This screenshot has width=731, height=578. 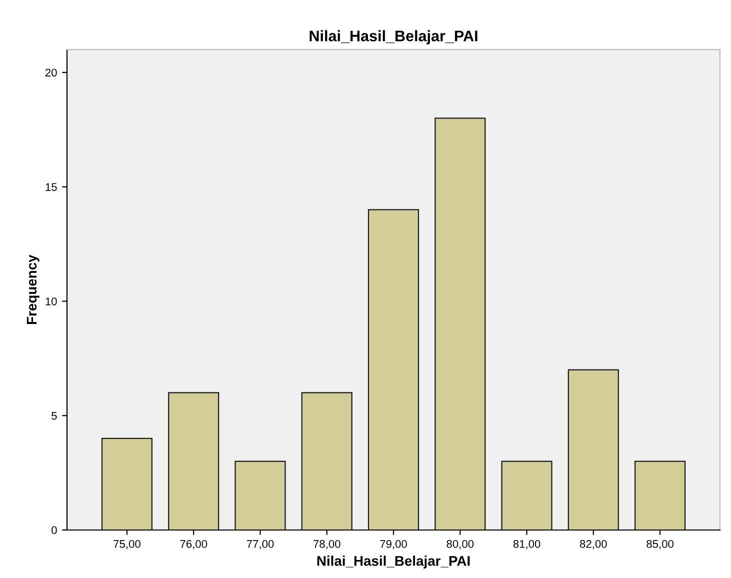 I want to click on y-tick-label: 15, so click(x=51, y=187).